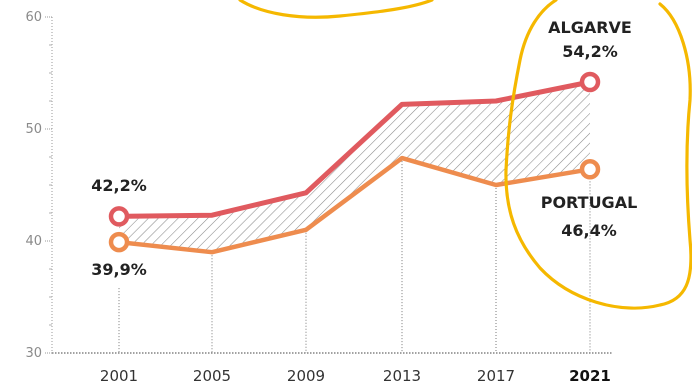 The height and width of the screenshot is (386, 692). I want to click on y-tick-label: 50, so click(33, 129).